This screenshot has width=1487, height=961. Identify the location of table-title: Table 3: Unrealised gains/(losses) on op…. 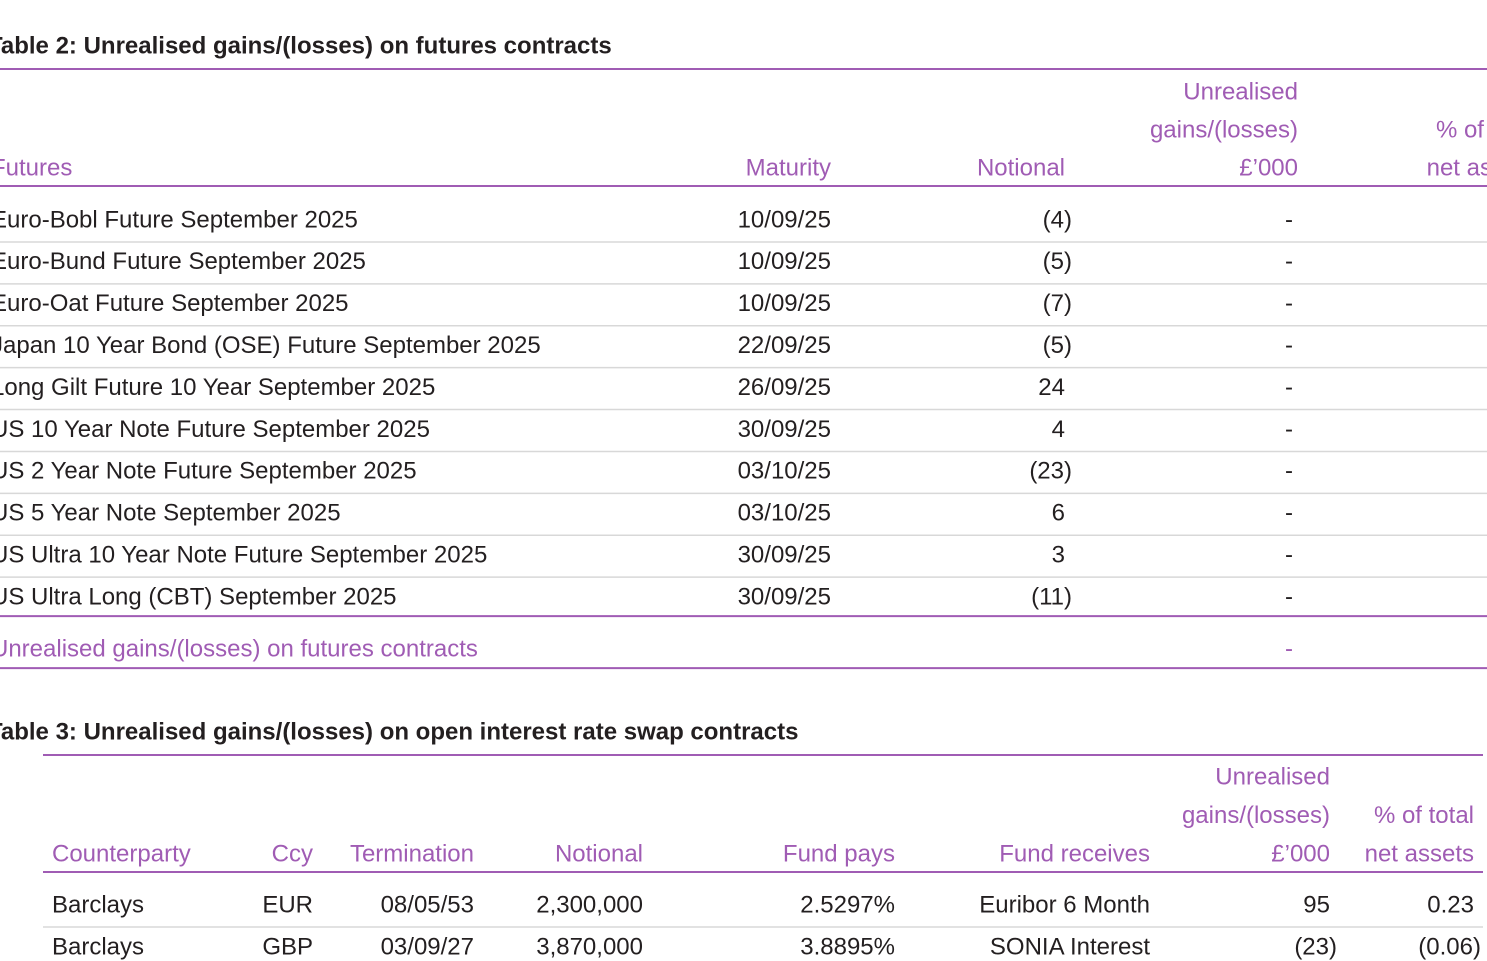
(399, 731).